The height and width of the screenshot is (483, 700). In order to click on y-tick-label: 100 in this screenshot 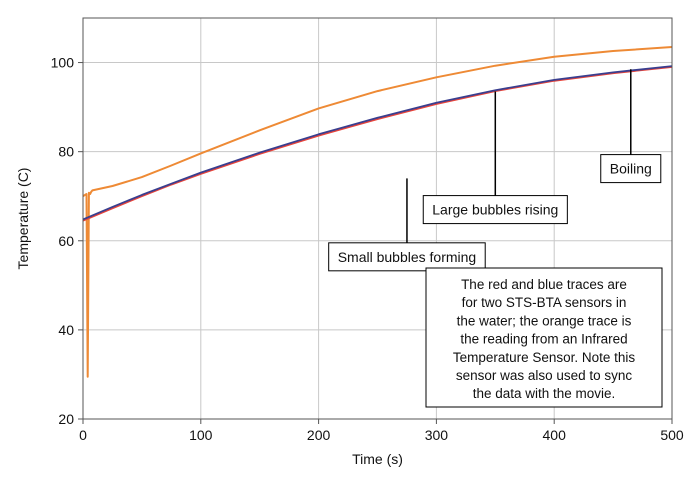, I will do `click(63, 63)`.